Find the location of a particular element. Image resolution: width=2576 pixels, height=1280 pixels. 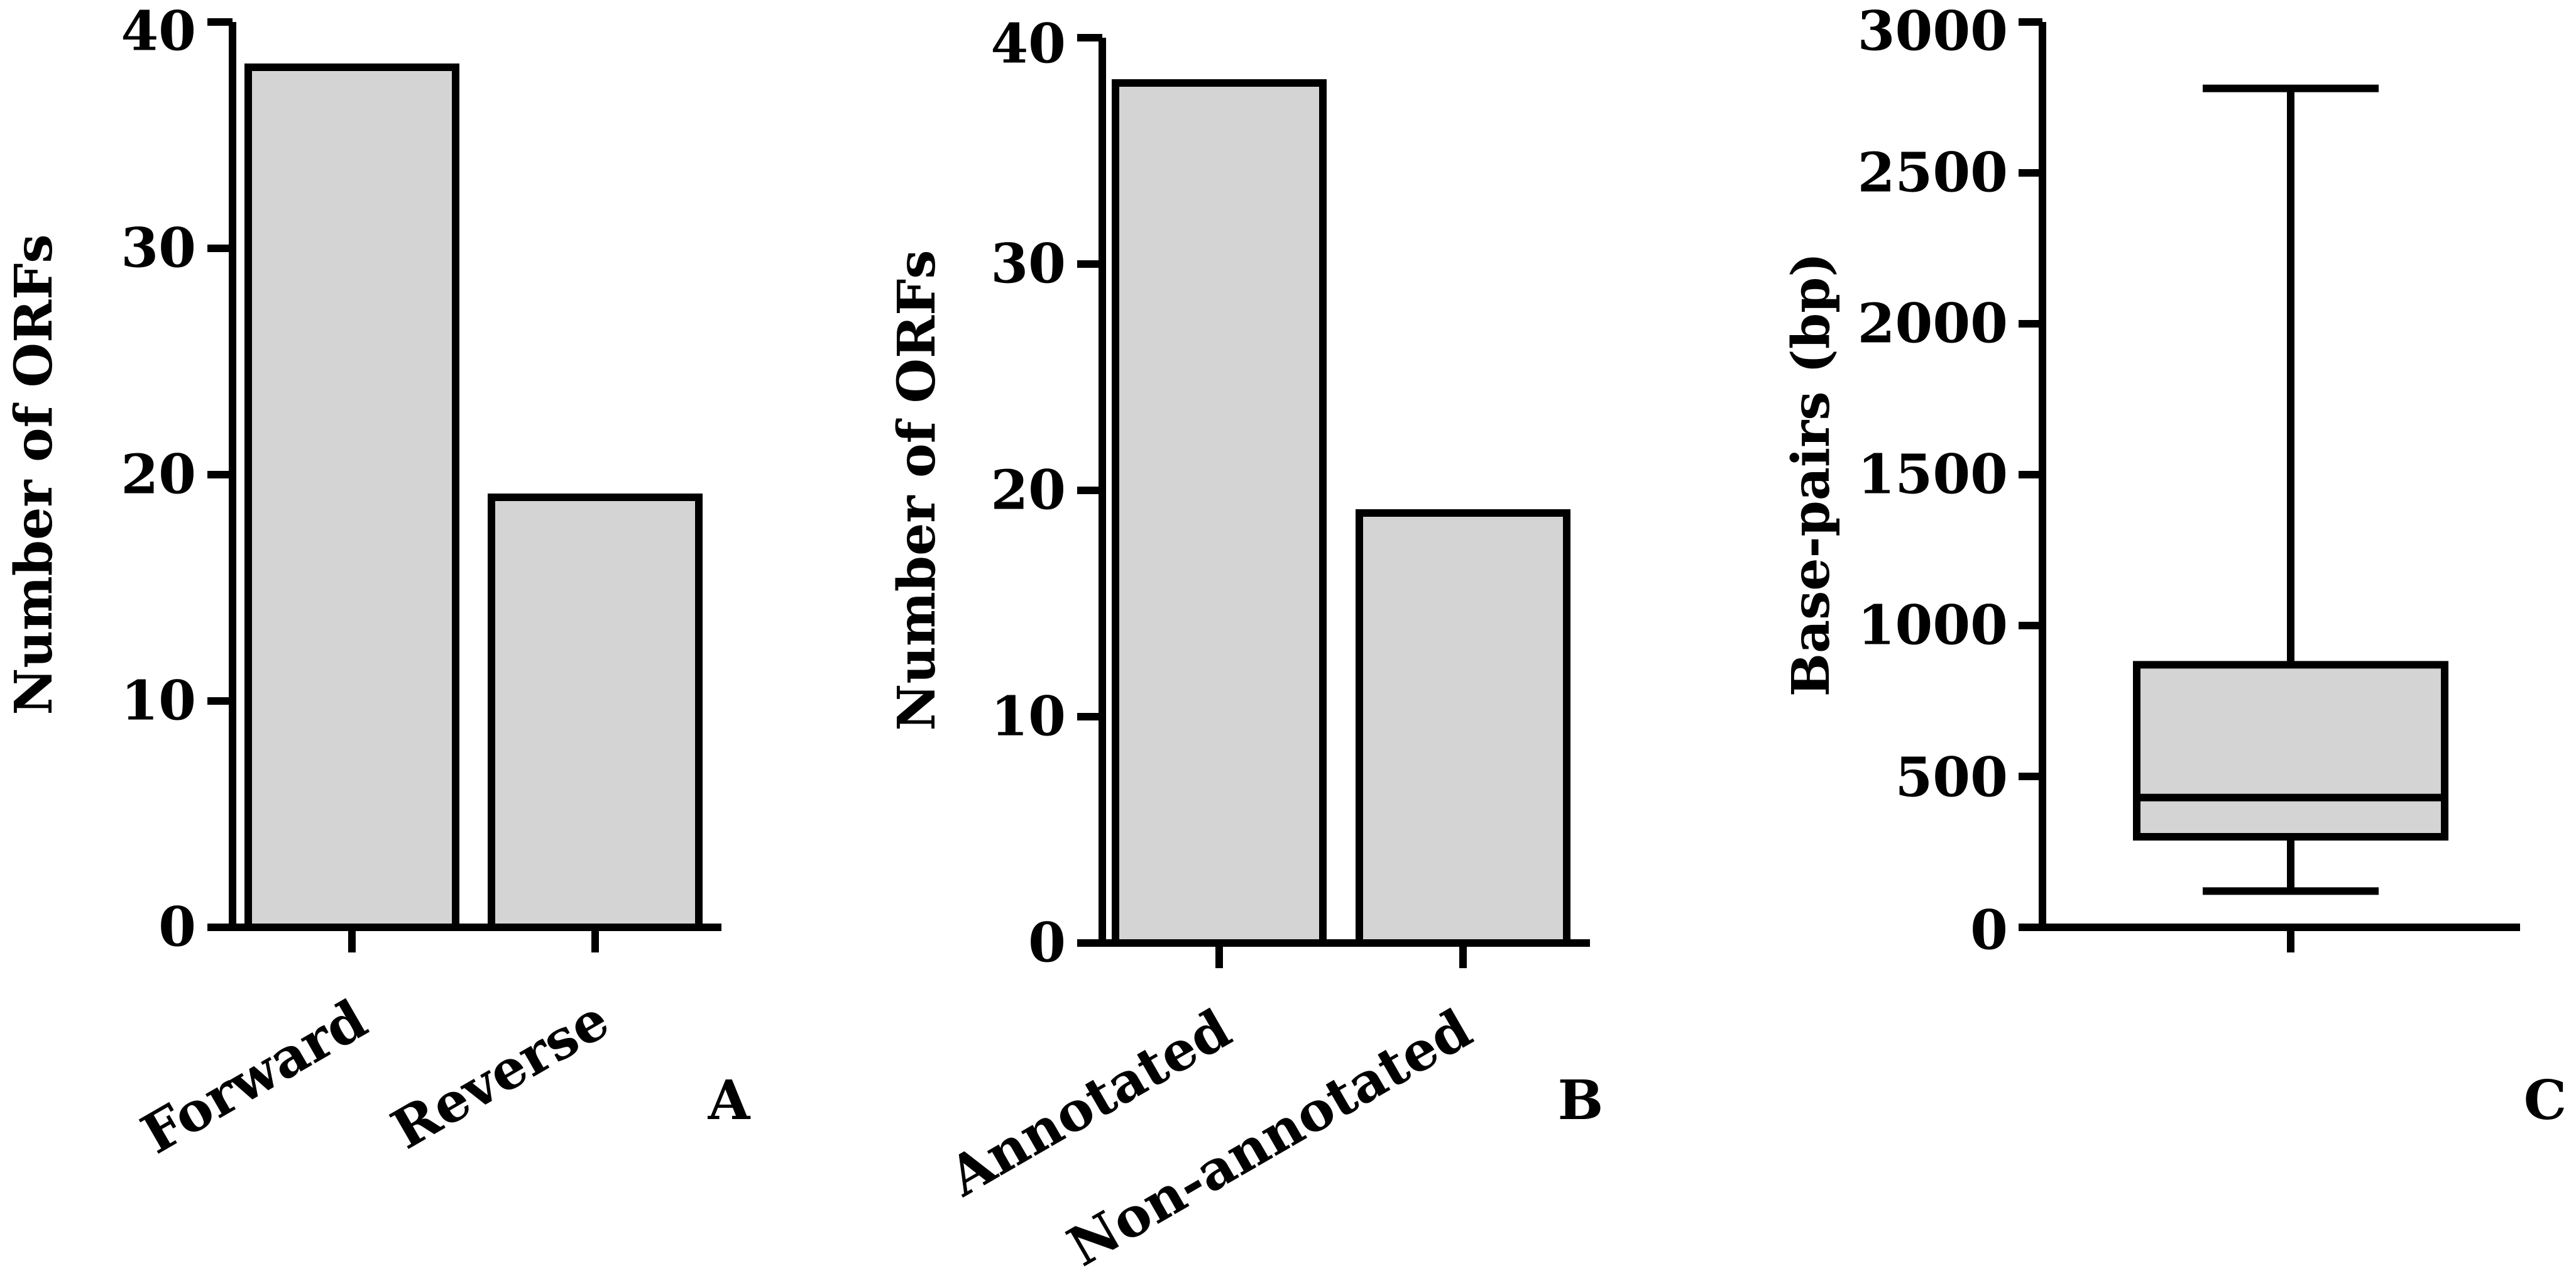

panel-a-ytick-label-40: 40 is located at coordinates (158, 31).